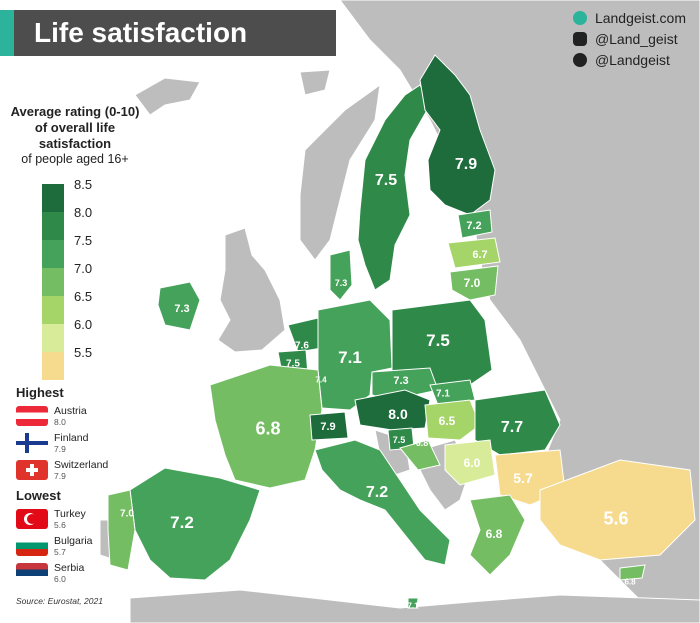 The width and height of the screenshot is (700, 623). I want to click on ranking-item: Serbia 6.0, so click(54, 573).